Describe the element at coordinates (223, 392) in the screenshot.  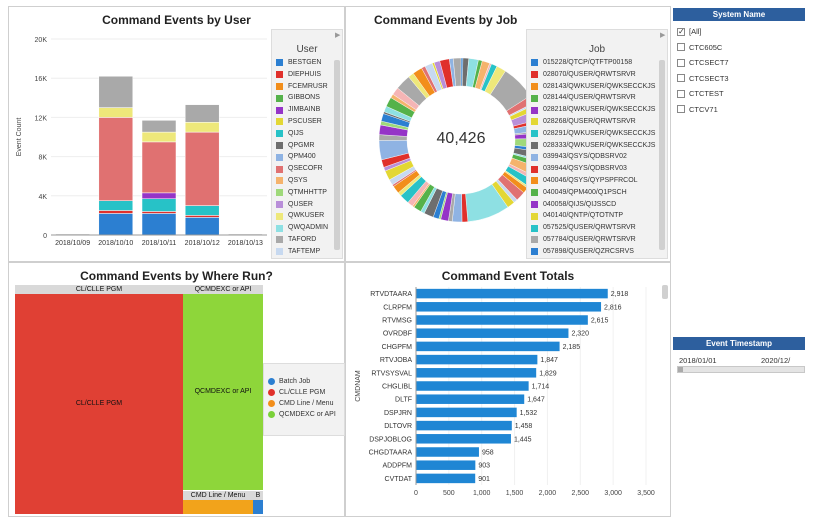
I see `treemap-tile-qcmdexc` at that location.